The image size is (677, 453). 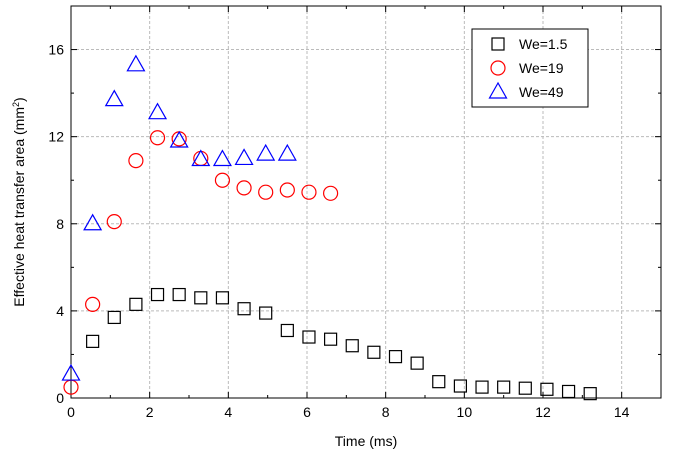 I want to click on legend: We=1.5 We=19 We=49, so click(x=530, y=68).